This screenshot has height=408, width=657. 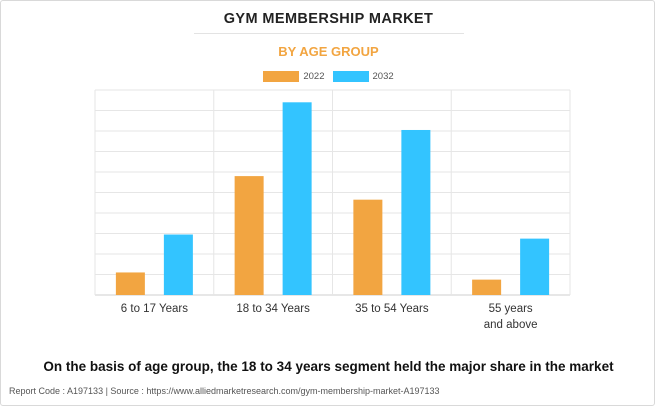 I want to click on chart-title: GYM MEMBERSHIP MARKET, so click(x=328, y=19).